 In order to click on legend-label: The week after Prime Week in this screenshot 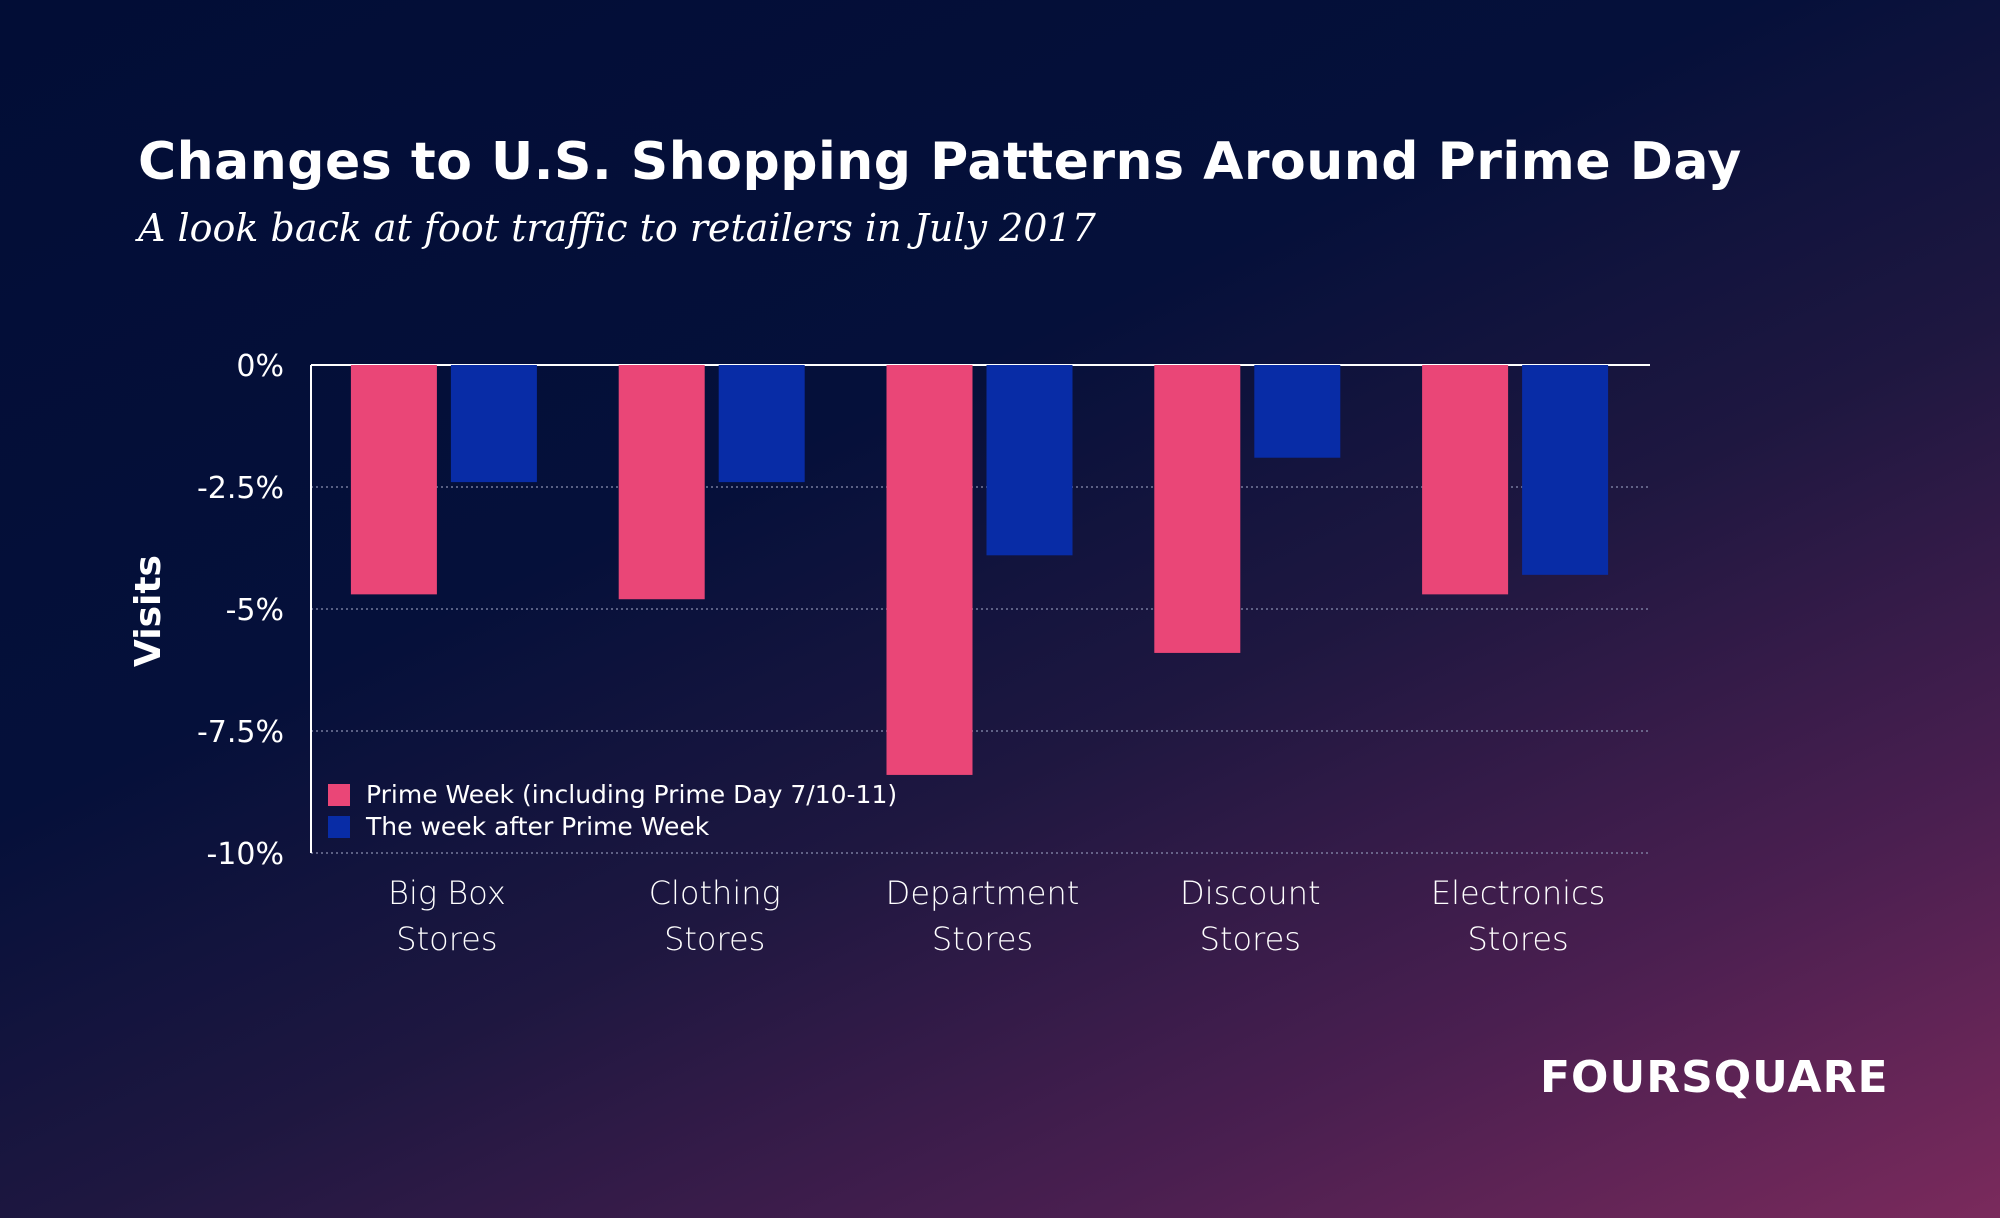, I will do `click(537, 826)`.